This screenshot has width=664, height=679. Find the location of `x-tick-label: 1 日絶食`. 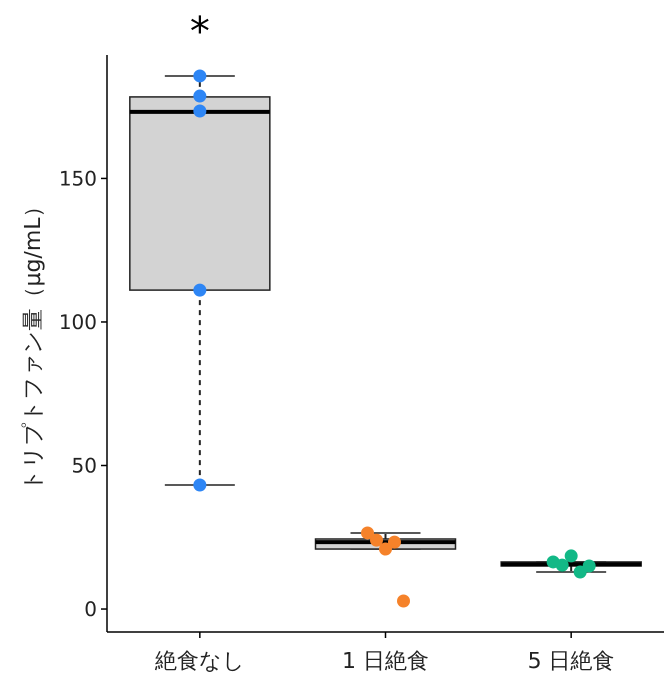

x-tick-label: 1 日絶食 is located at coordinates (385, 661).